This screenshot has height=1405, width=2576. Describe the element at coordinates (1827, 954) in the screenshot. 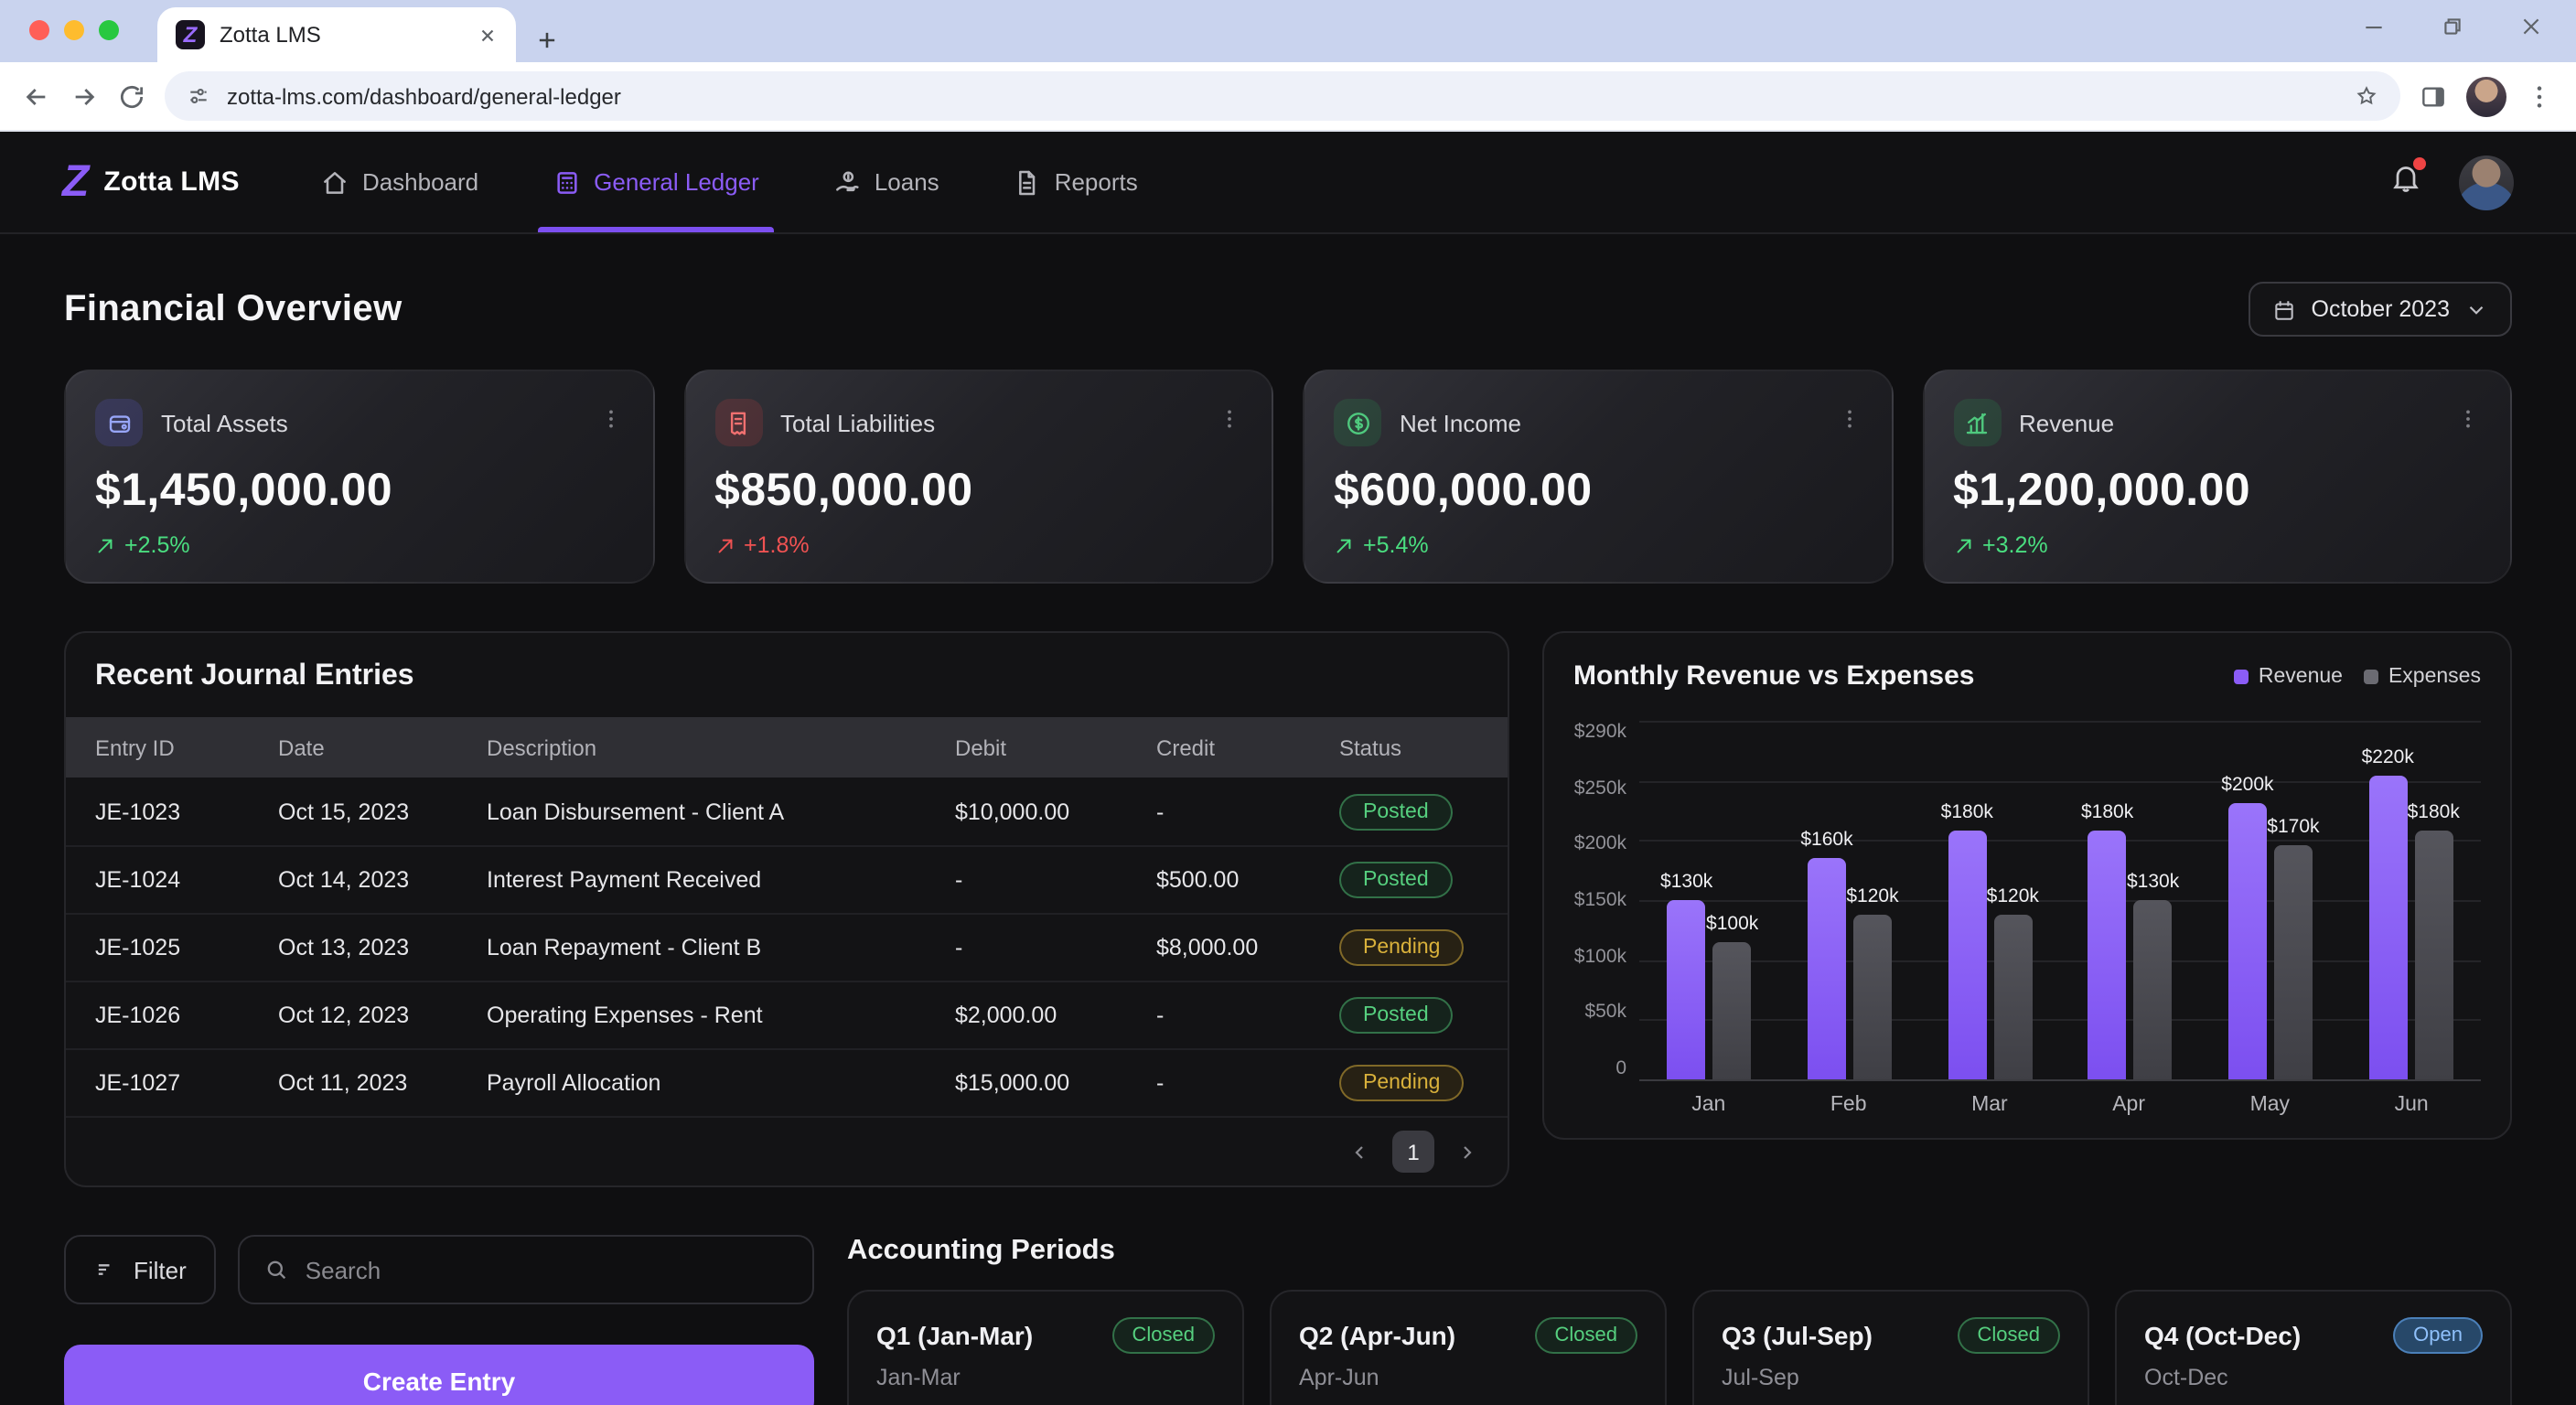

I see `revenue-bar: $160k` at that location.